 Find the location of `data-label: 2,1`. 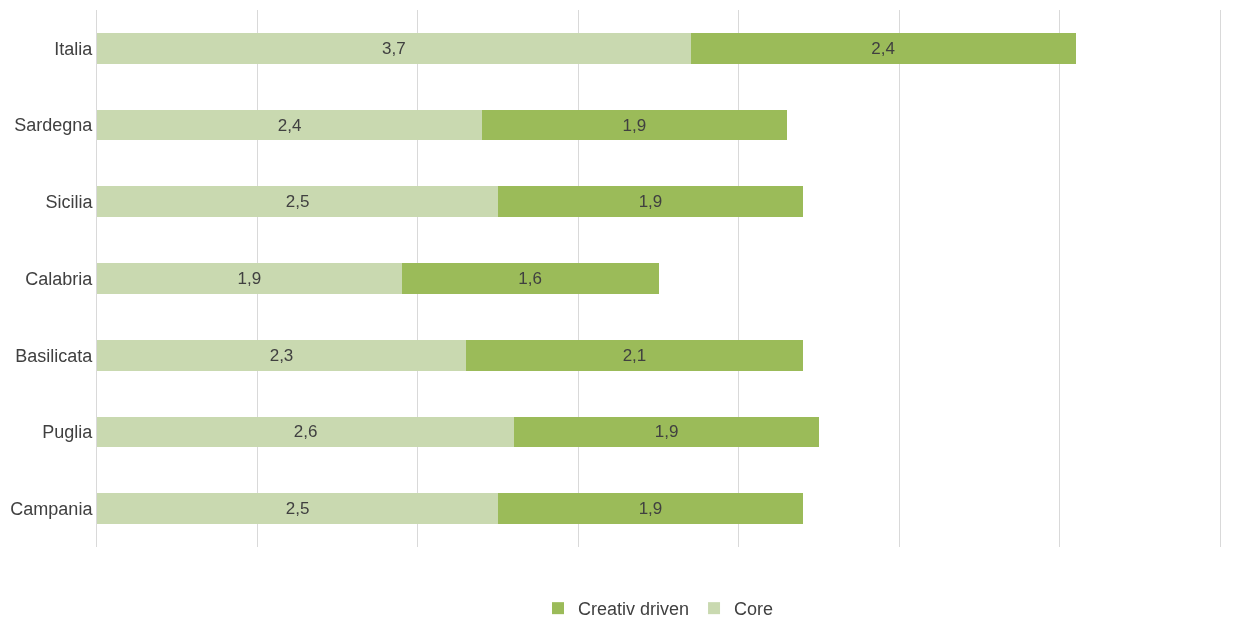

data-label: 2,1 is located at coordinates (634, 355).